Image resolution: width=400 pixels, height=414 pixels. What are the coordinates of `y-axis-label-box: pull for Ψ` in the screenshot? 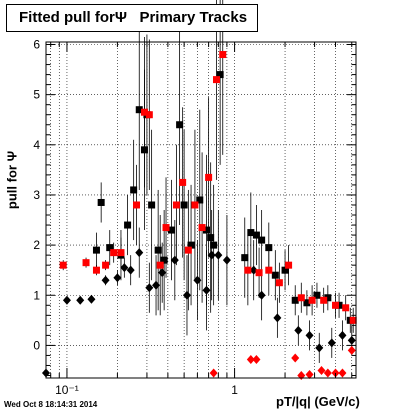 It's located at (12, 180).